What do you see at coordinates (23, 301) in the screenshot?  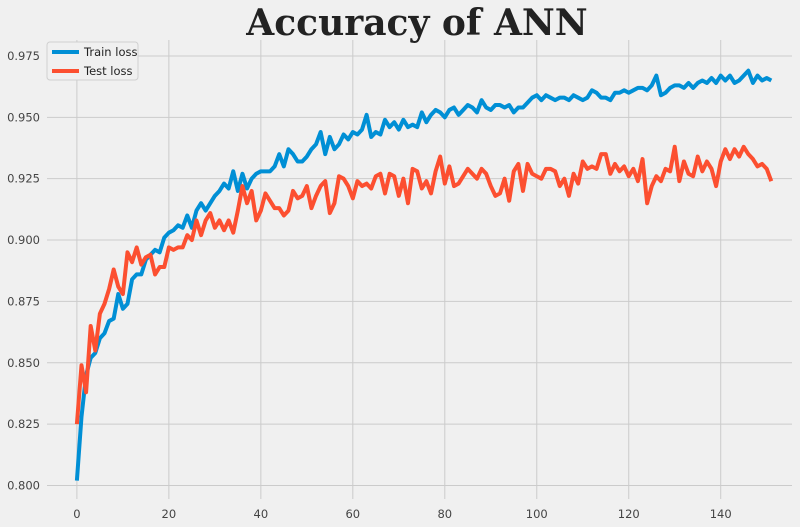 I see `y-tick-label: 0.875` at bounding box center [23, 301].